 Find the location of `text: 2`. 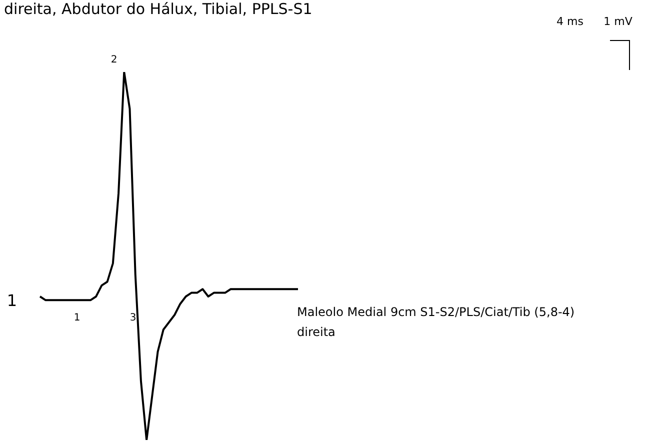

text: 2 is located at coordinates (114, 60).